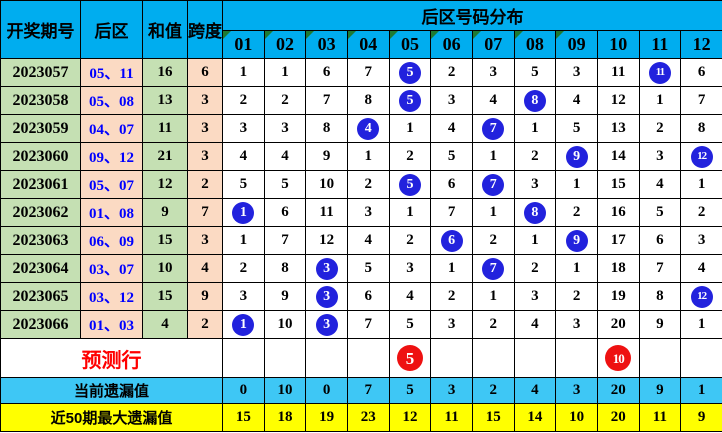  Describe the element at coordinates (165, 296) in the screenshot. I see `sum-cell: 15` at that location.